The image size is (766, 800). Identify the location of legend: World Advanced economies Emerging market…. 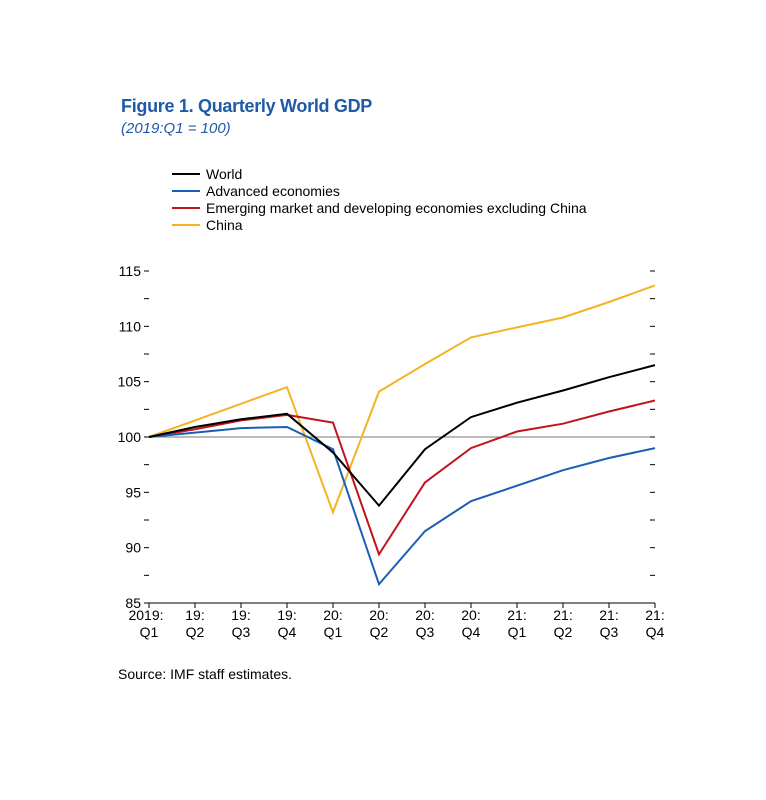
(379, 199).